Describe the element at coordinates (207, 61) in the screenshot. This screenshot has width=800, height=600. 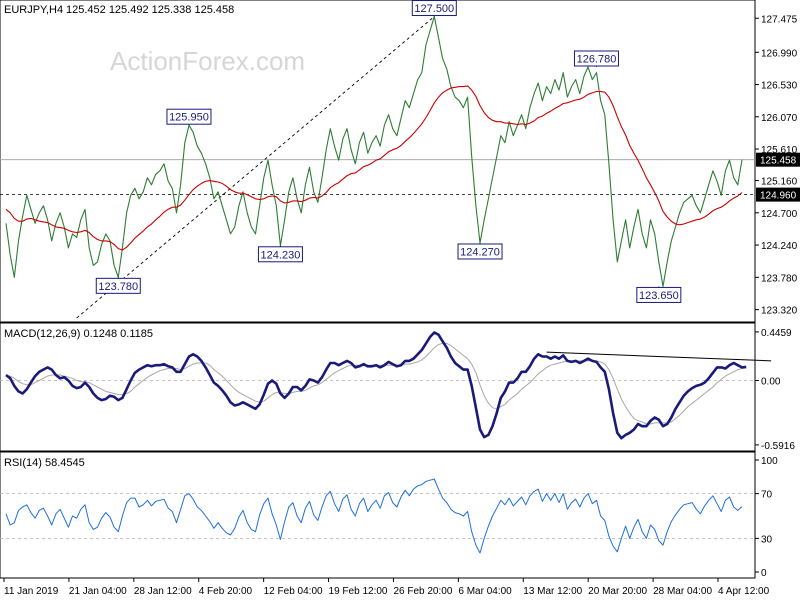
I see `watermark: ActionForex.com` at that location.